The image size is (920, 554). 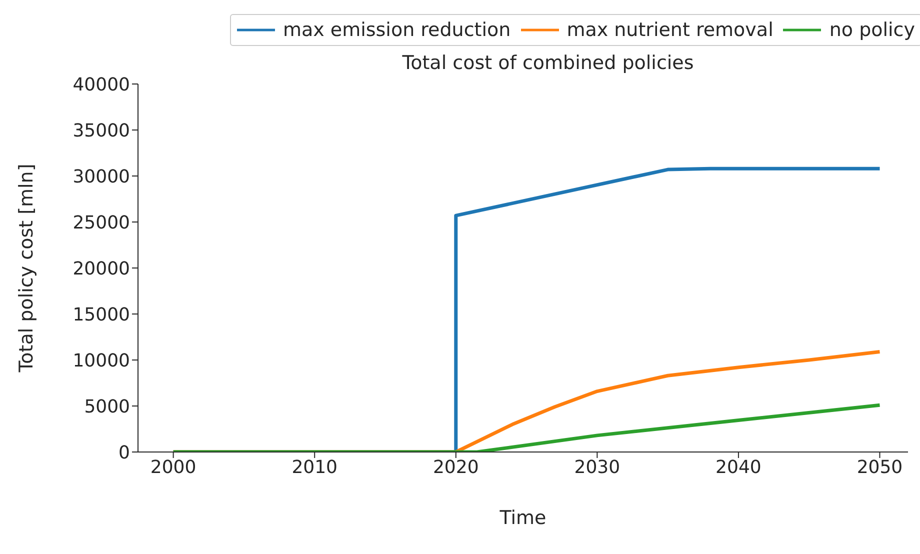 I want to click on x-tick-label: 2050, so click(x=879, y=467).